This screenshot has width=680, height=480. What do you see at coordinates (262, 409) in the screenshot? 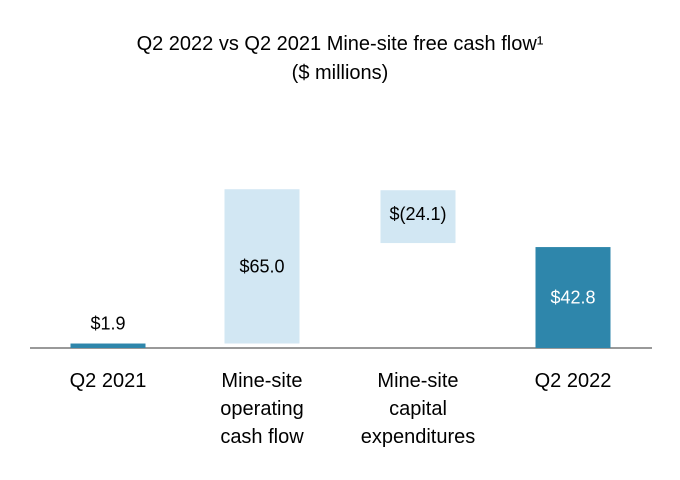
I see `category-label-2: Mine-site operating cash flow` at bounding box center [262, 409].